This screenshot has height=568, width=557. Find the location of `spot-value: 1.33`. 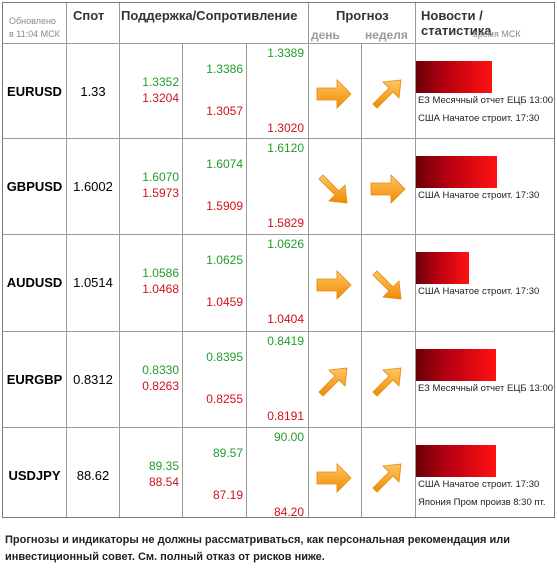

spot-value: 1.33 is located at coordinates (93, 91).